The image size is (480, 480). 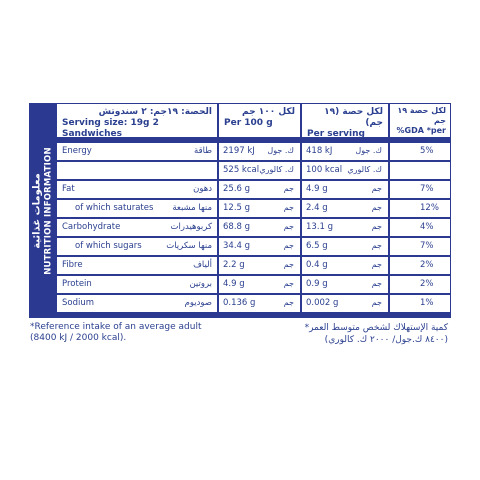 I want to click on side-title-arabic: معلومات غذائية, so click(x=36, y=210).